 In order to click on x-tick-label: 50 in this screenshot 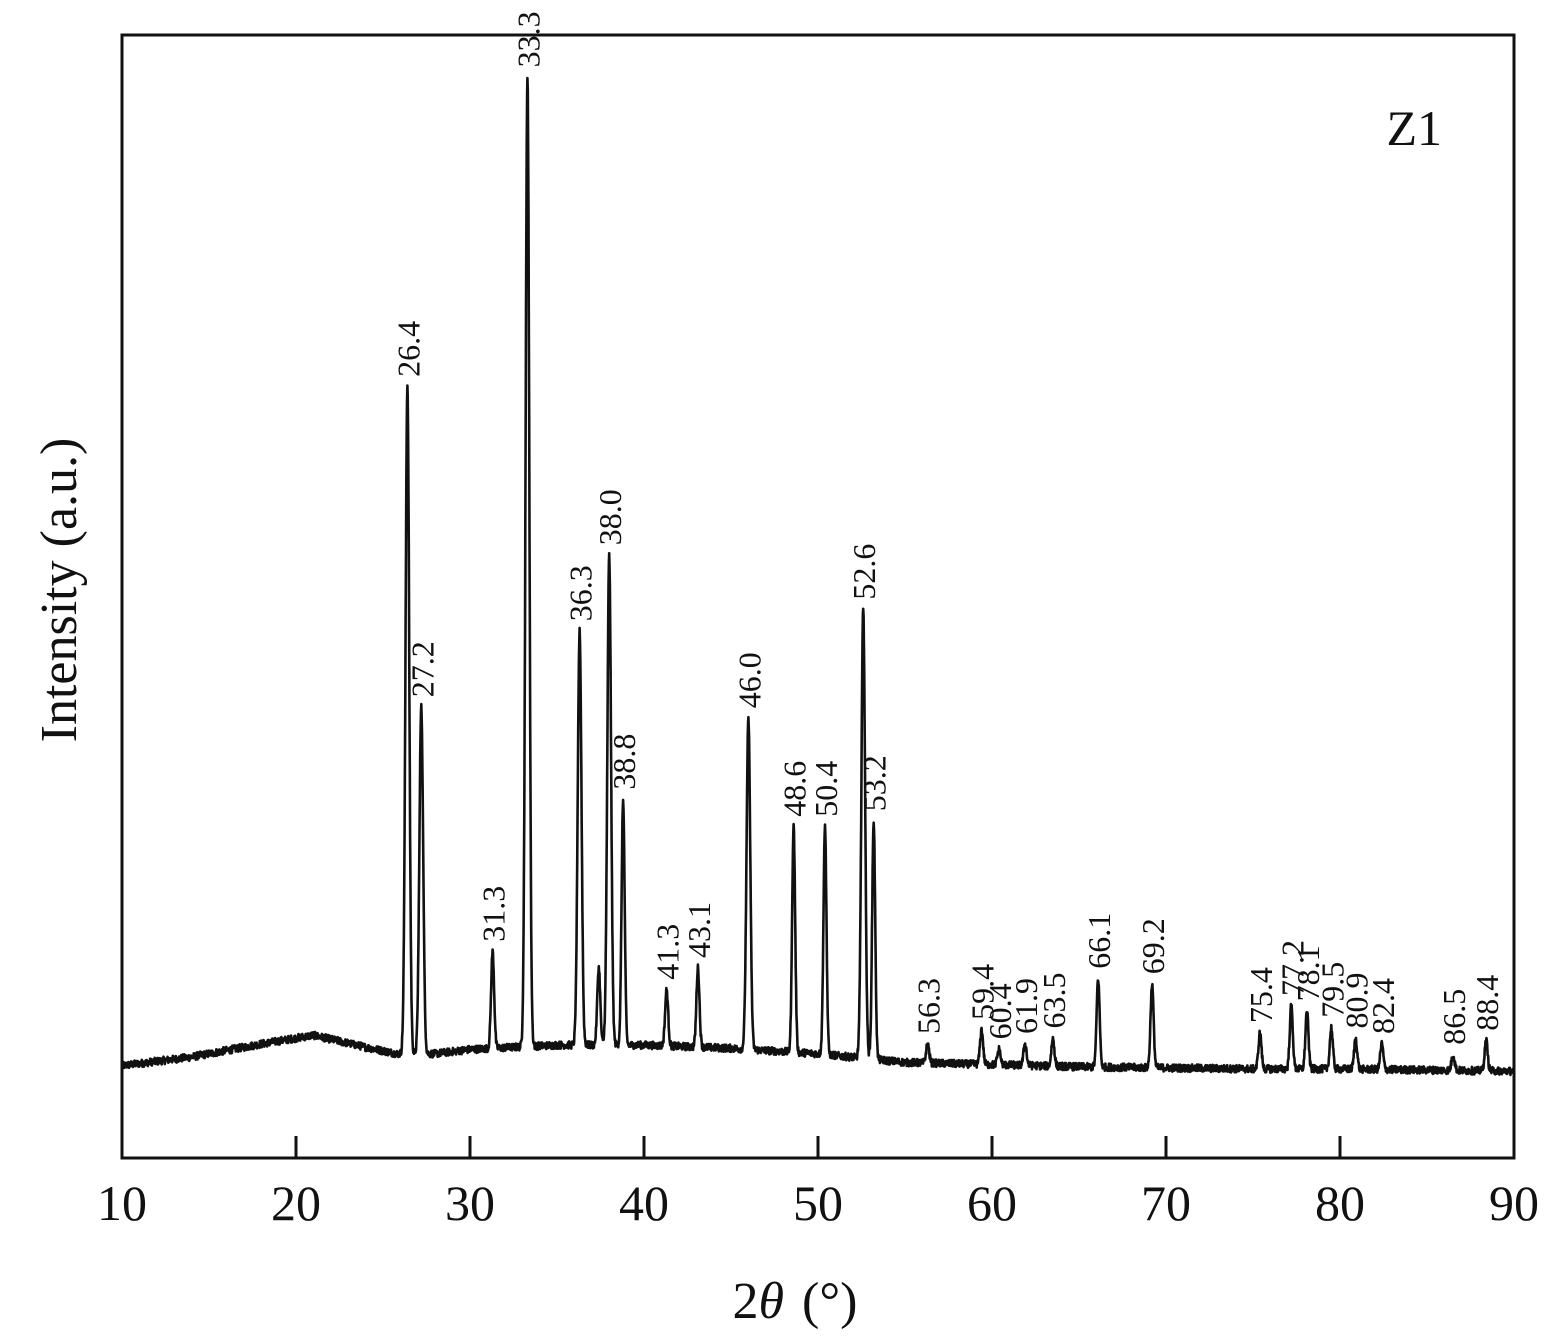, I will do `click(818, 1203)`.